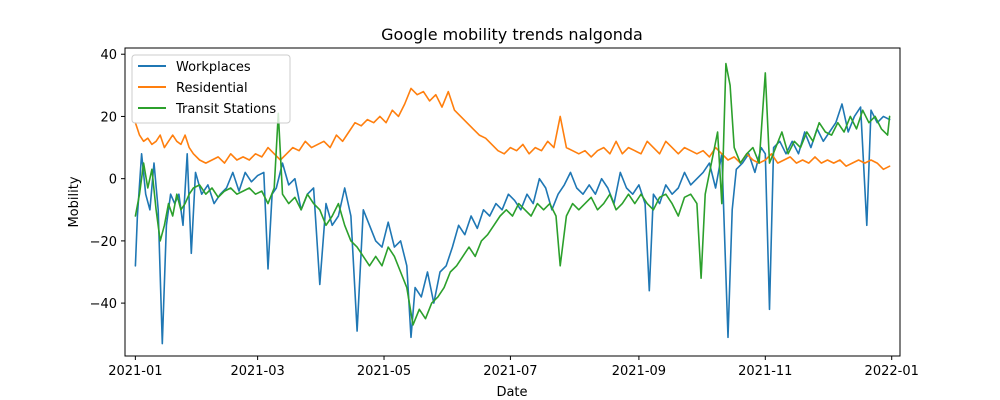 The image size is (1000, 400). Describe the element at coordinates (639, 371) in the screenshot. I see `x-tick-label: 2021-09` at that location.